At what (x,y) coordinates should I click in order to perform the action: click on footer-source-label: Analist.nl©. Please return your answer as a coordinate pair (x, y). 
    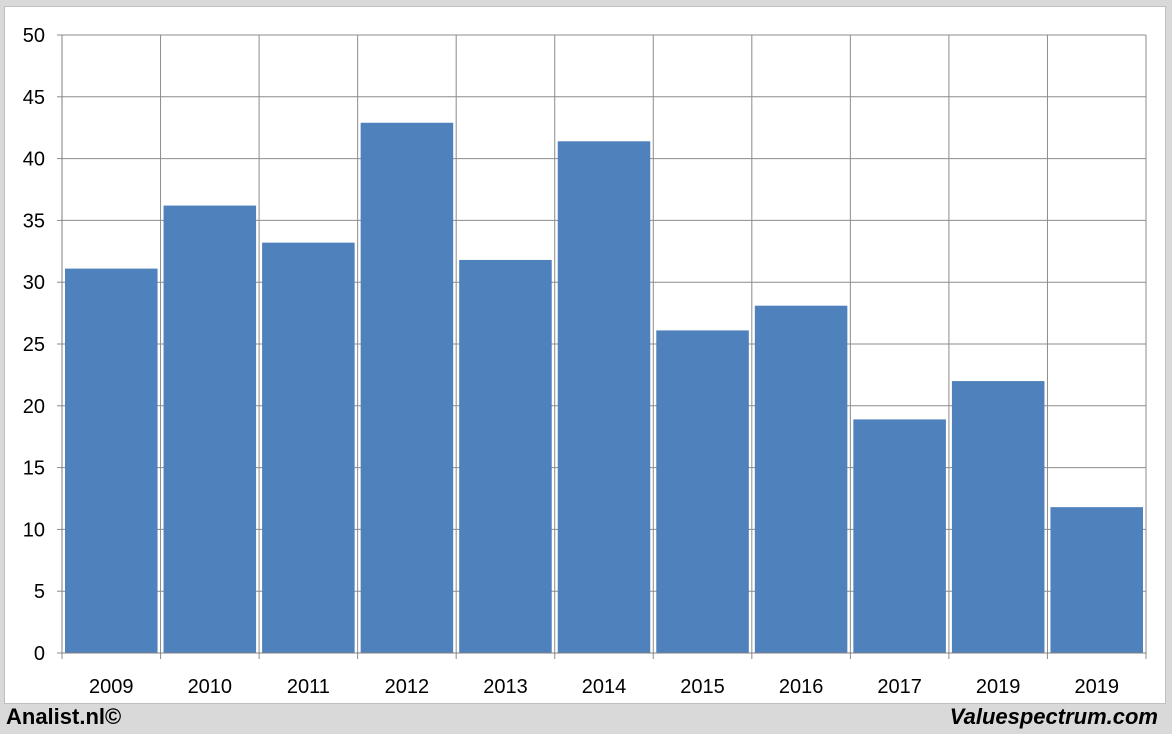
    Looking at the image, I should click on (64, 716).